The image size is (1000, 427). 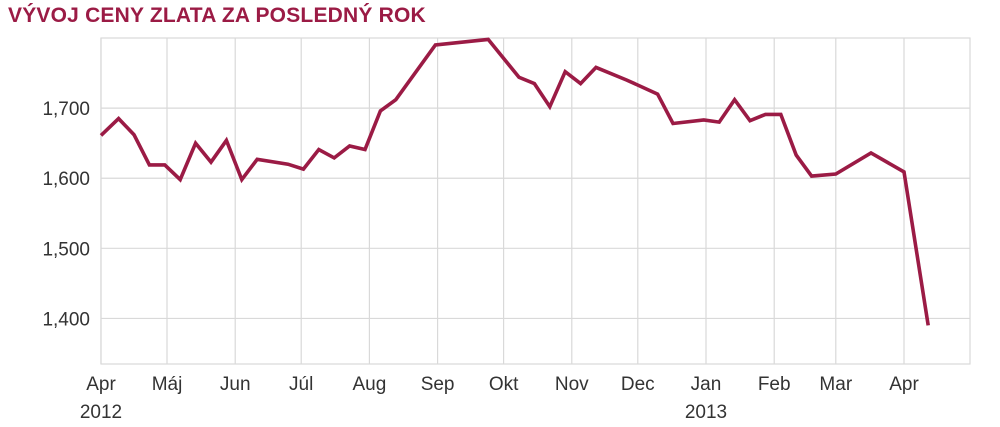 What do you see at coordinates (235, 384) in the screenshot?
I see `x-tick-label: Jun` at bounding box center [235, 384].